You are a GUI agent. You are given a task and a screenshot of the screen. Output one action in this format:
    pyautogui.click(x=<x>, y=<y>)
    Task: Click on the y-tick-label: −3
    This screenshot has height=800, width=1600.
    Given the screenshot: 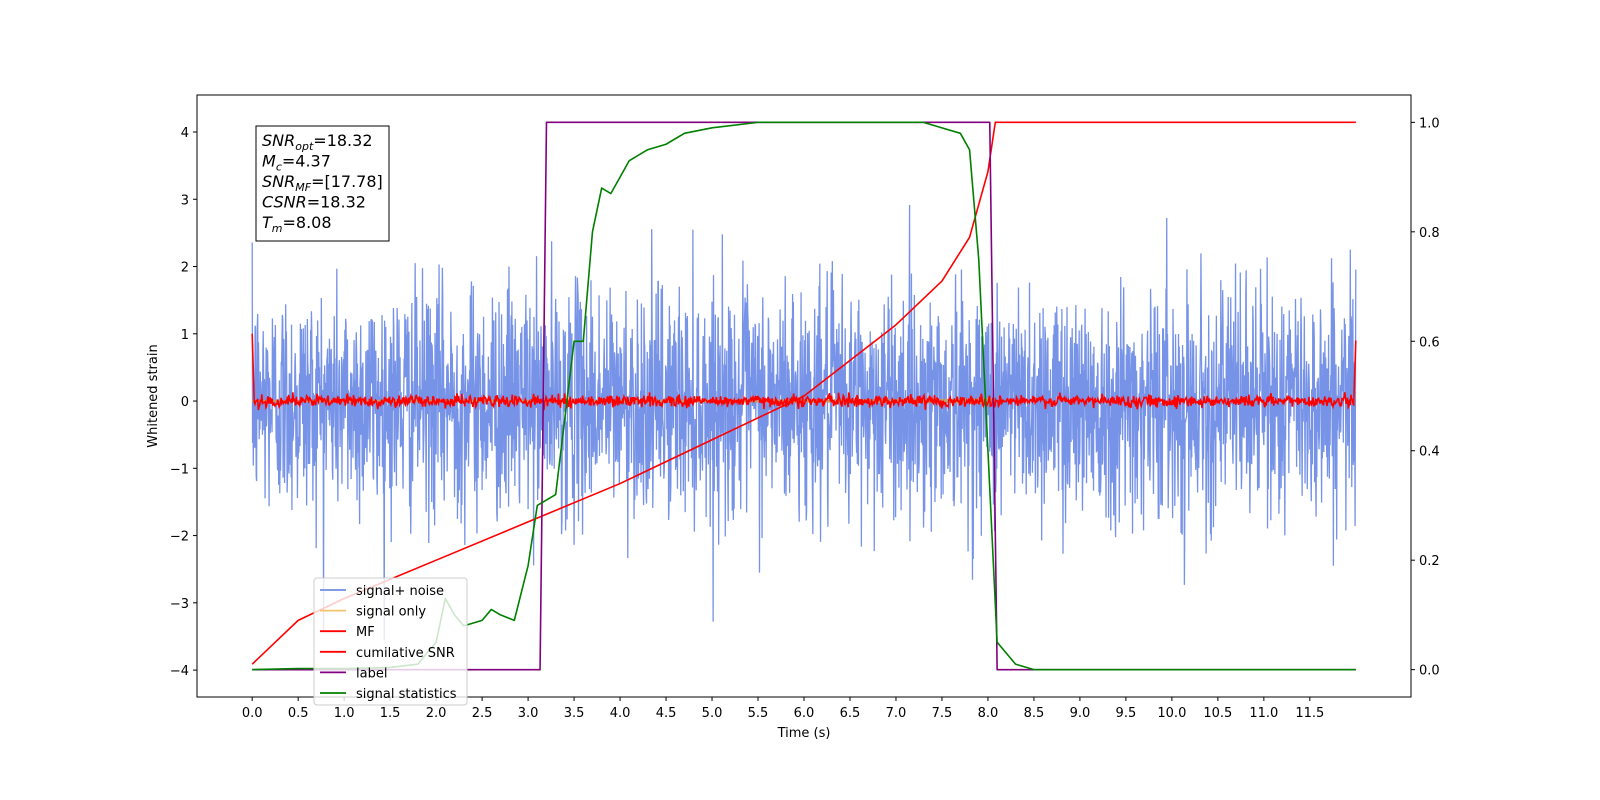 What is the action you would take?
    pyautogui.click(x=179, y=604)
    